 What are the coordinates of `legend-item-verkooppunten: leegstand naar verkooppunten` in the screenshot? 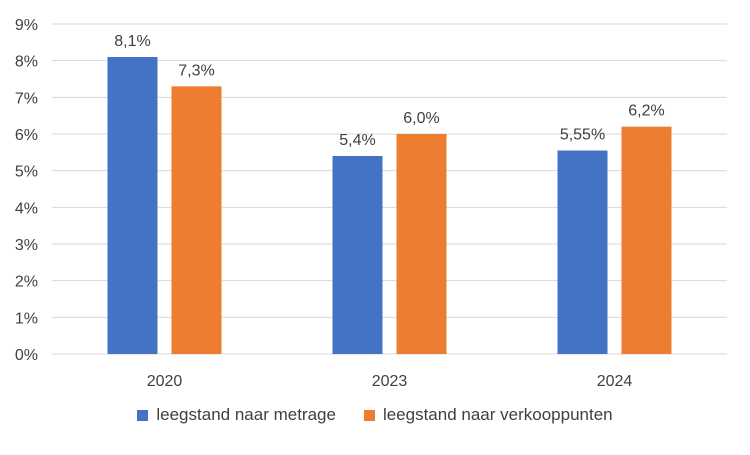 It's located at (488, 415).